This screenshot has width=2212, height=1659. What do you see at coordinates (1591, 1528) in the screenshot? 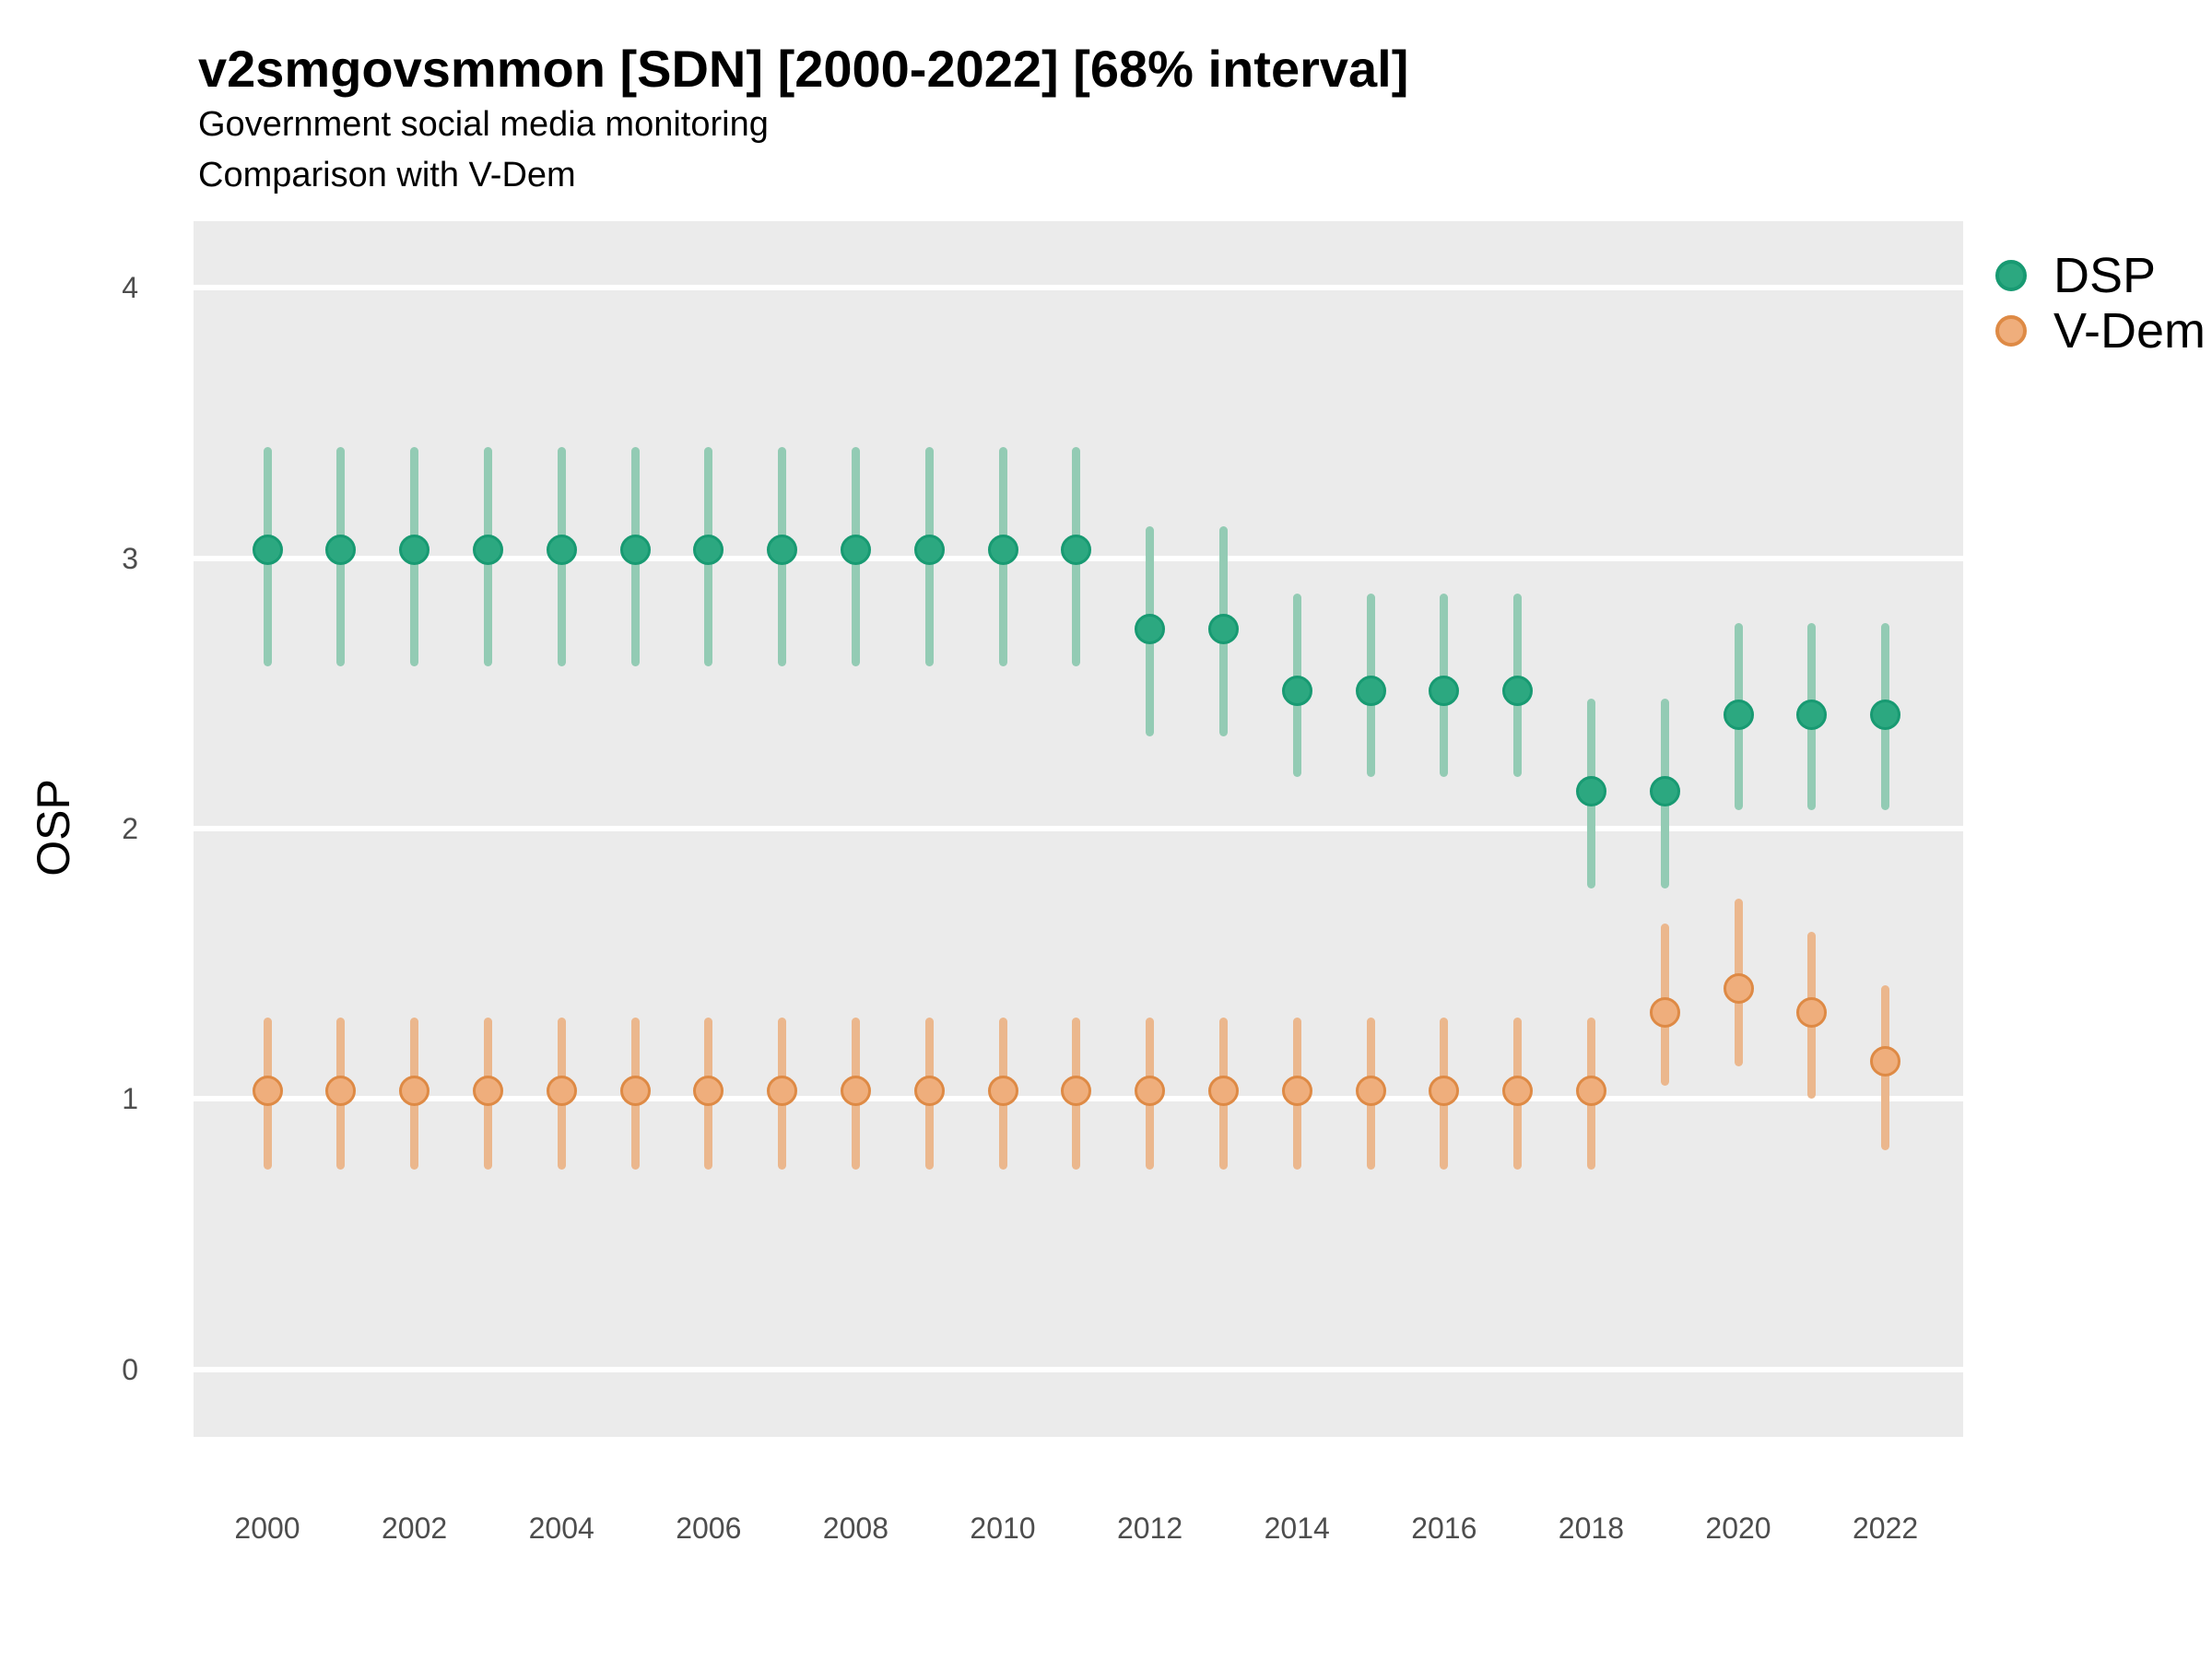
I see `x-tick-label: 2018` at bounding box center [1591, 1528].